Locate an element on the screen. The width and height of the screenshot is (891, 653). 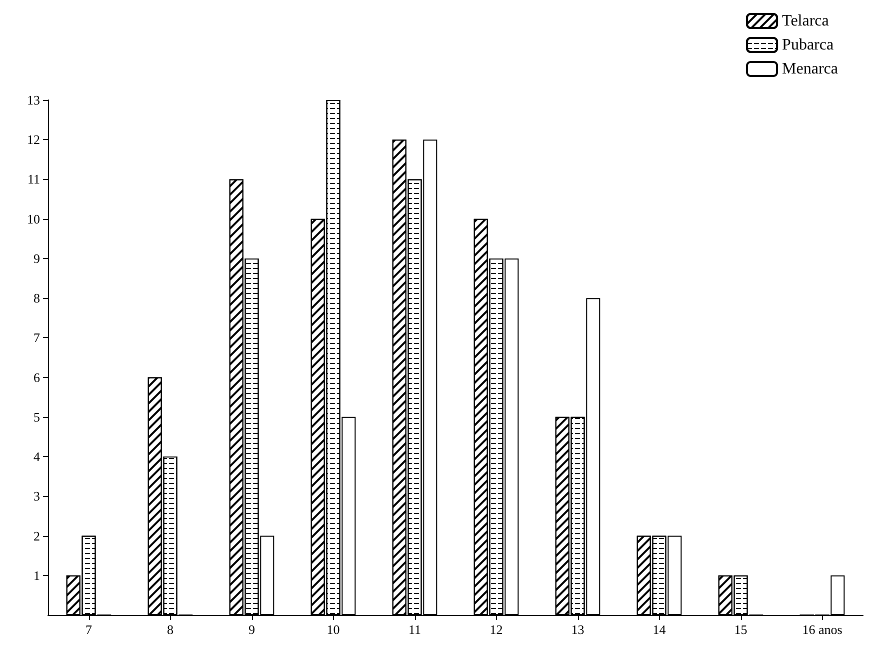
x-tick-label: 9 is located at coordinates (251, 629).